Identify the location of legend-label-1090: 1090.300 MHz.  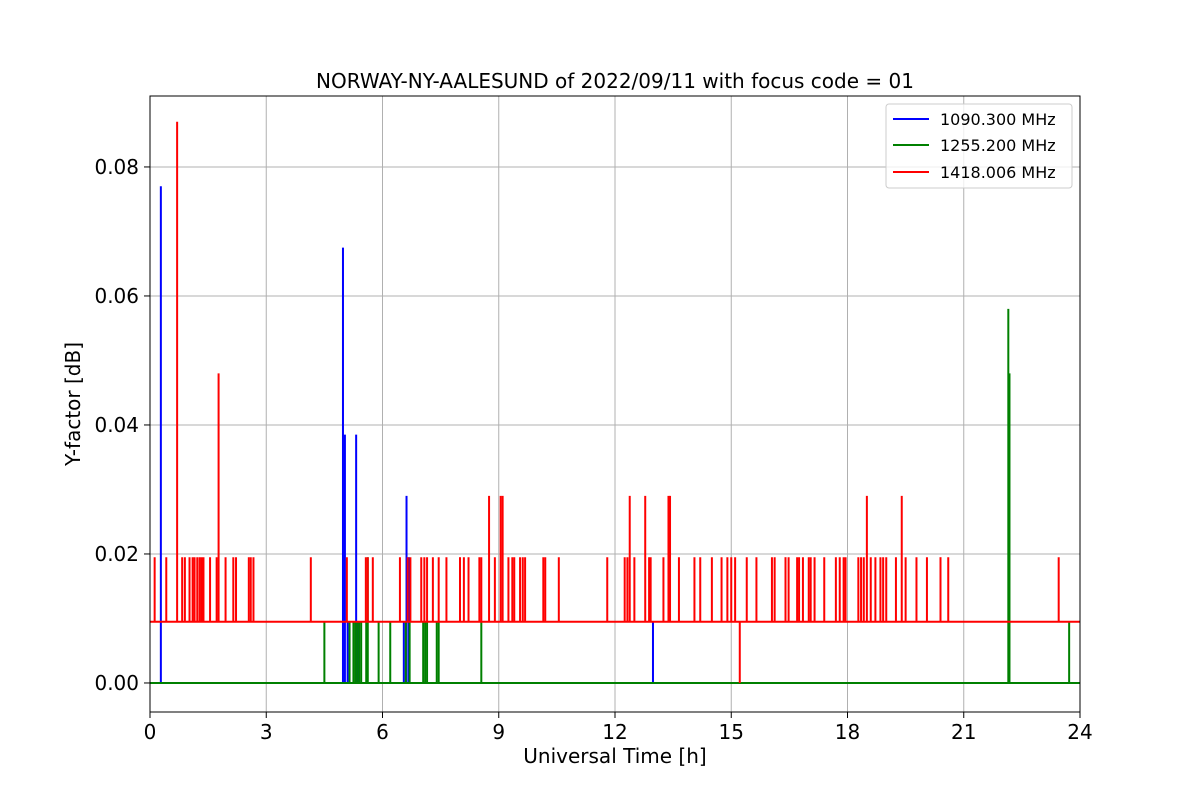
(998, 119).